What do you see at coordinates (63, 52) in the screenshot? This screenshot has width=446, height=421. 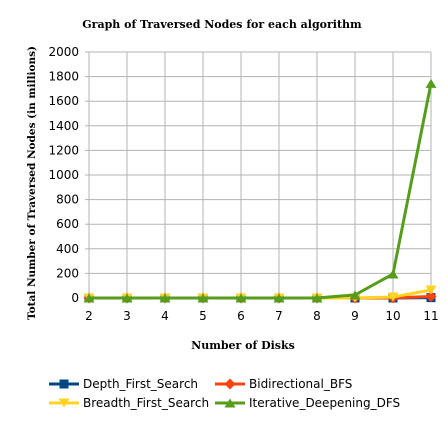 I see `y-tick-label: 2000` at bounding box center [63, 52].